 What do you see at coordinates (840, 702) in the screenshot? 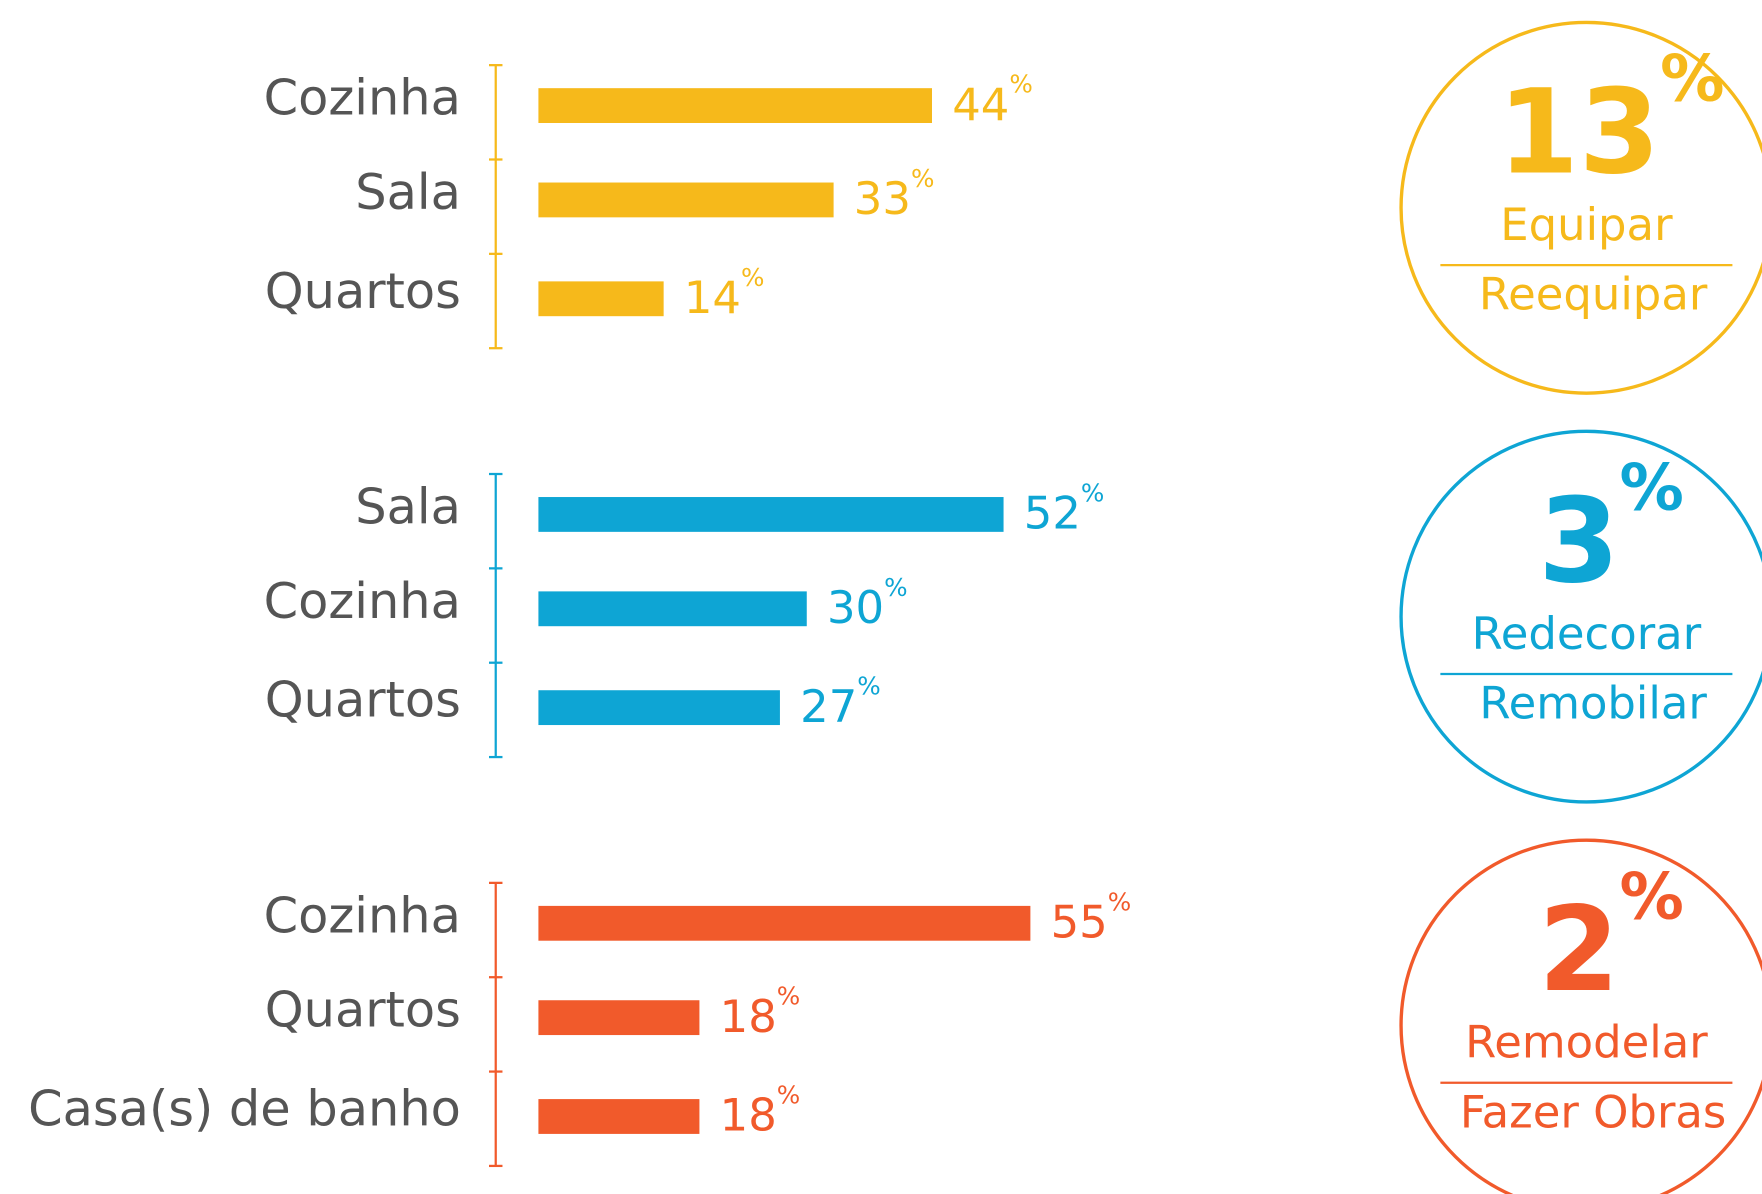
I see `value-label: 27%` at bounding box center [840, 702].